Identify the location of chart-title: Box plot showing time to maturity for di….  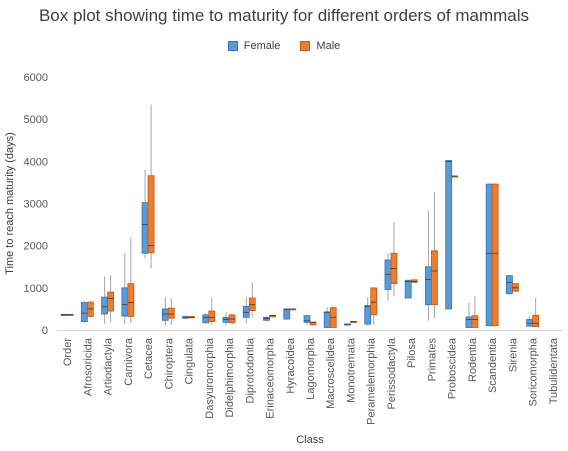
(284, 15).